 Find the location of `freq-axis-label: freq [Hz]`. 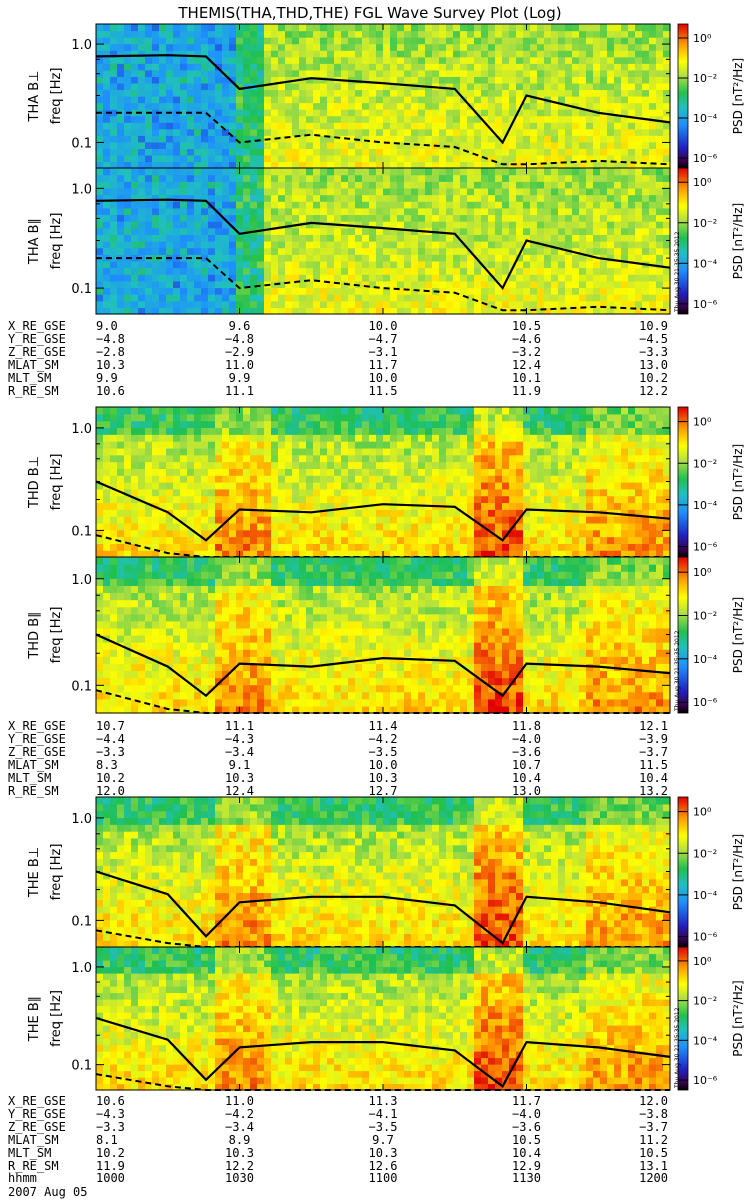

freq-axis-label: freq [Hz] is located at coordinates (56, 241).